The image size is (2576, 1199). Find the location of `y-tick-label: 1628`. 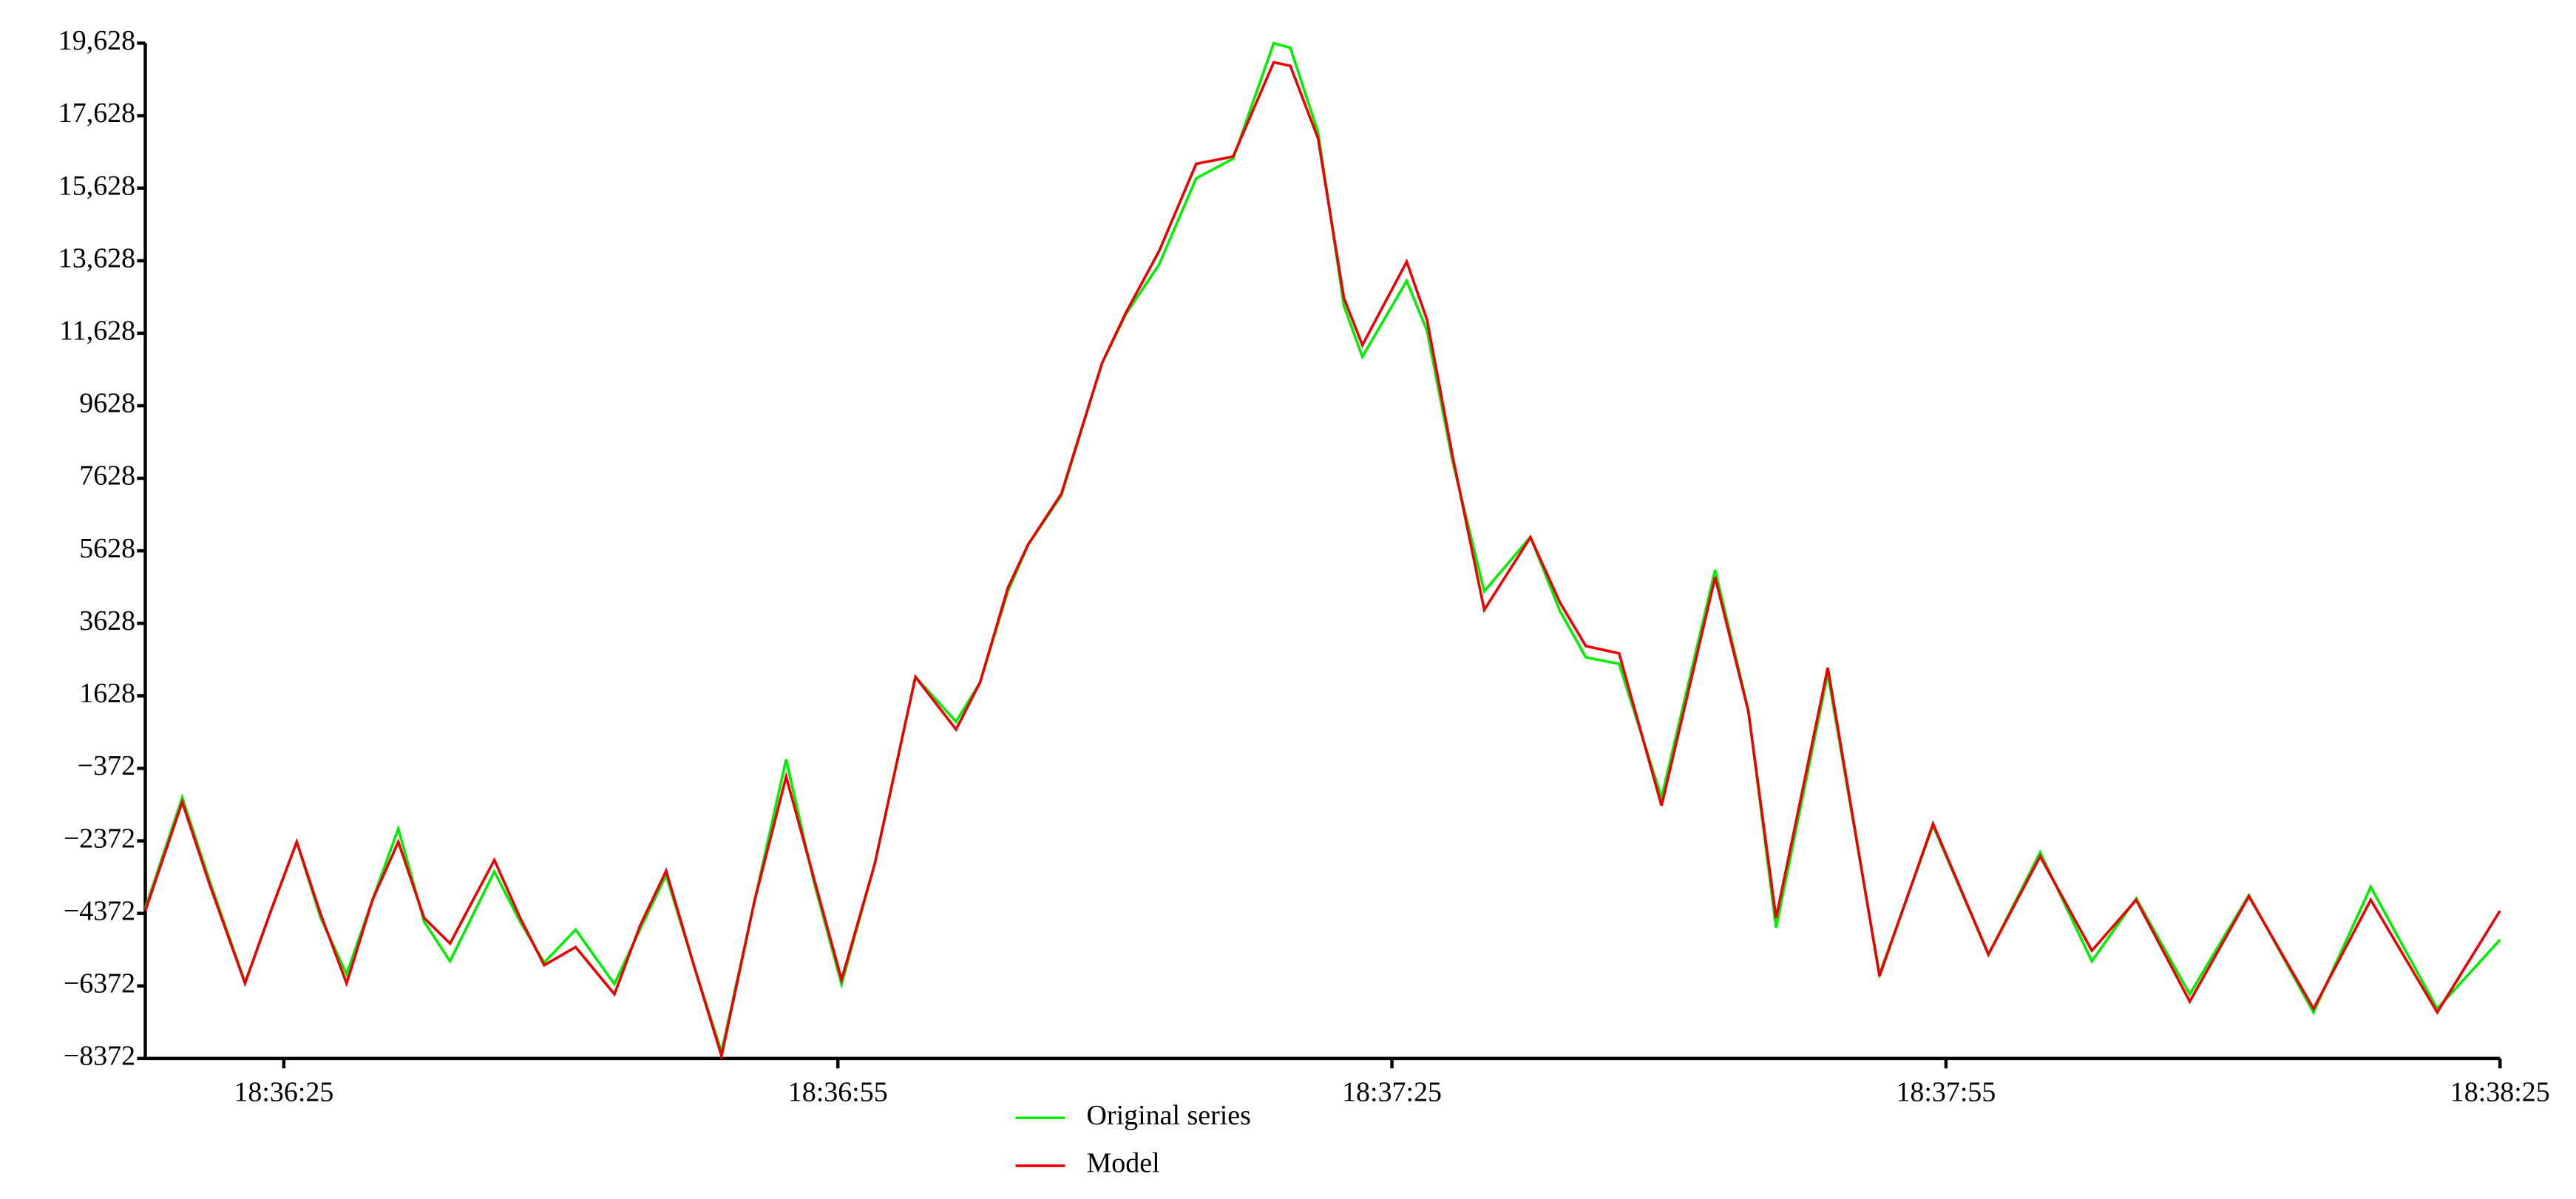

y-tick-label: 1628 is located at coordinates (107, 693).